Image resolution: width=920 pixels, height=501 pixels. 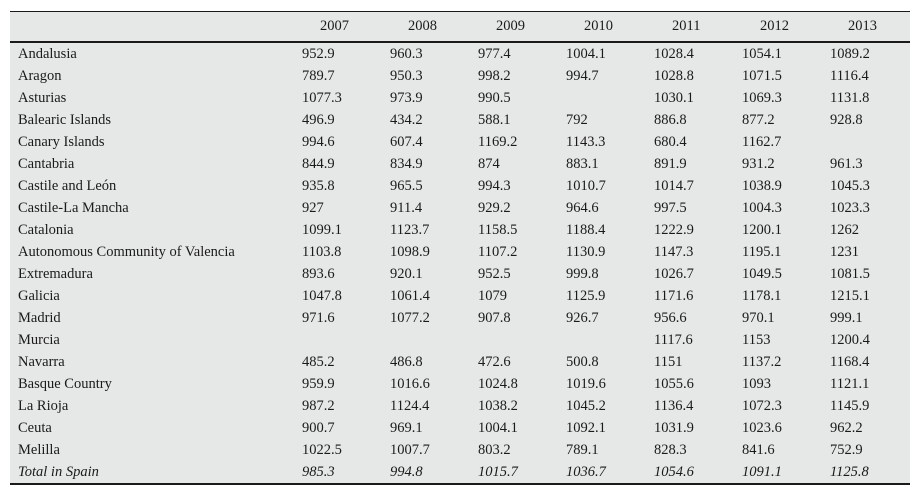 I want to click on value-cell: 485.2, so click(x=318, y=361).